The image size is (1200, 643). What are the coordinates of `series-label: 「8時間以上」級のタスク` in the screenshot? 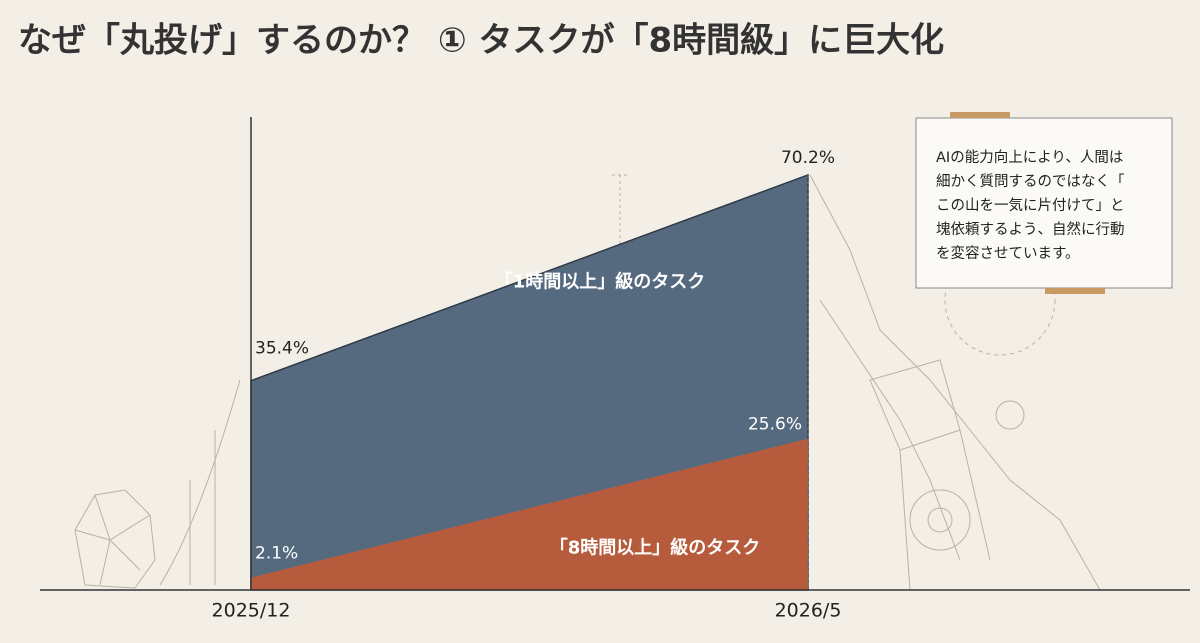 It's located at (655, 548).